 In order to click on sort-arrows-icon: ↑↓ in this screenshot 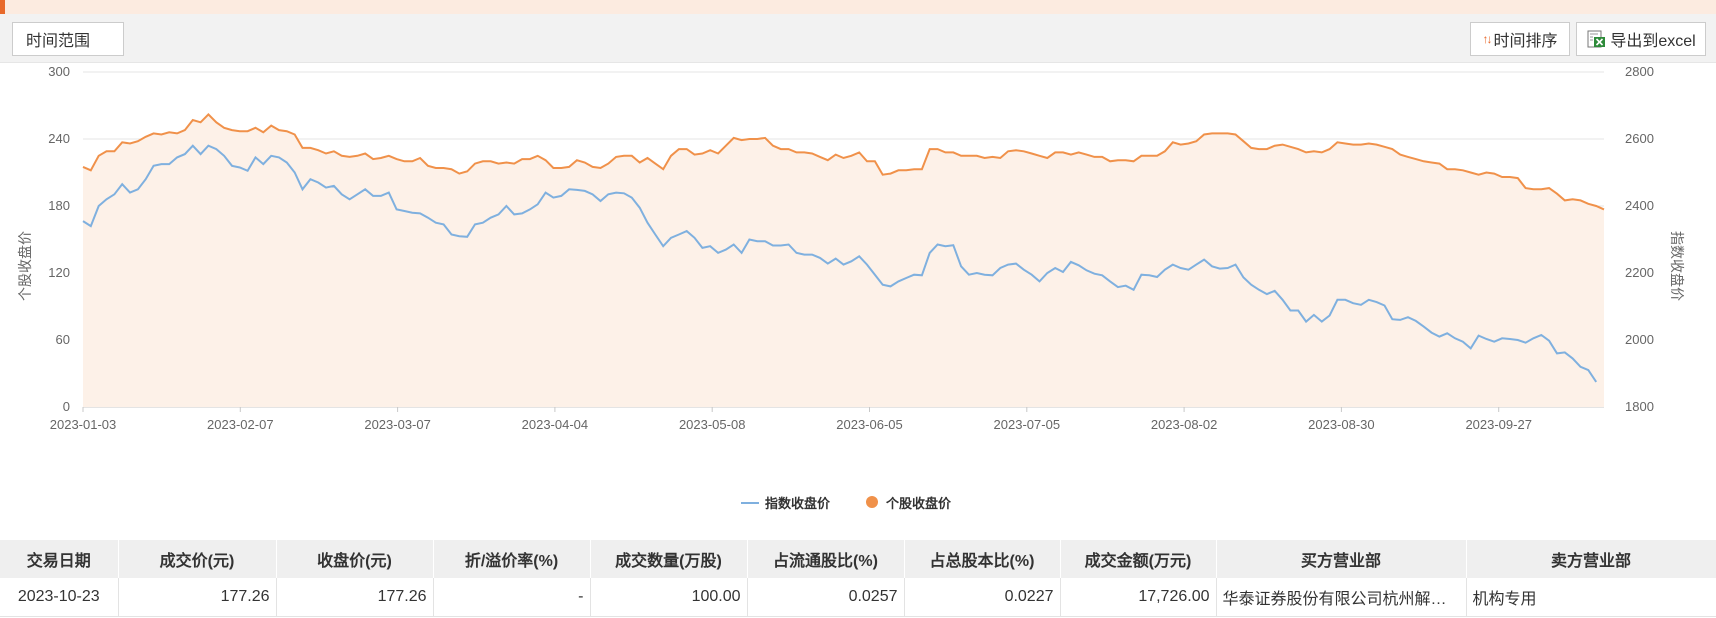, I will do `click(1487, 39)`.